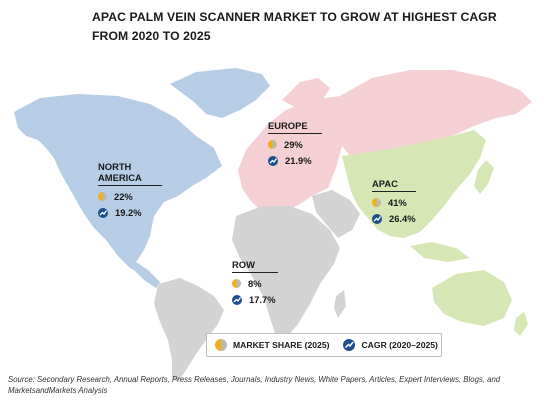  Describe the element at coordinates (130, 173) in the screenshot. I see `region-name: NORTH AMERICA` at that location.